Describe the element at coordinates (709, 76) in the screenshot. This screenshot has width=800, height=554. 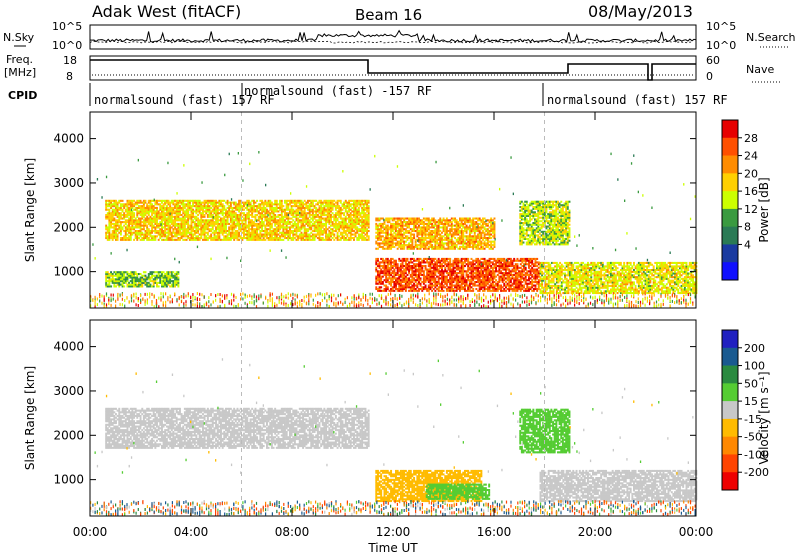
I see `freq-right-tick-bottom: 0` at that location.